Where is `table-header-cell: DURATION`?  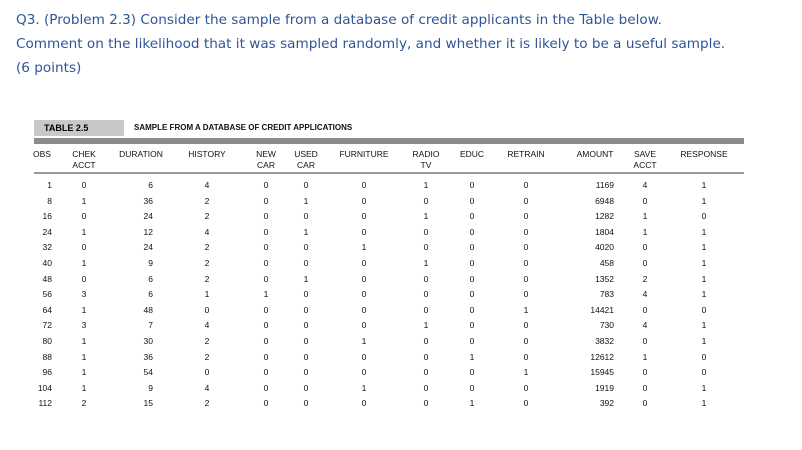 table-header-cell: DURATION is located at coordinates (141, 160).